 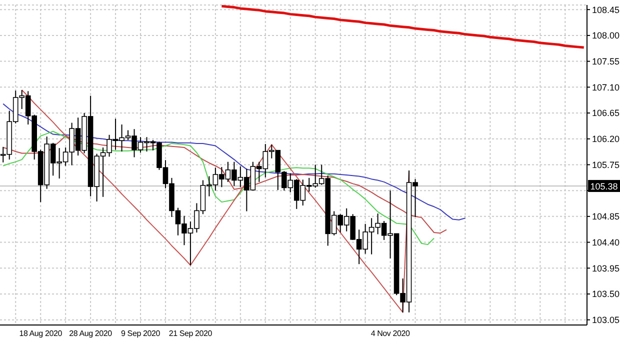 I want to click on y-tick-label: 106.65, so click(x=606, y=113).